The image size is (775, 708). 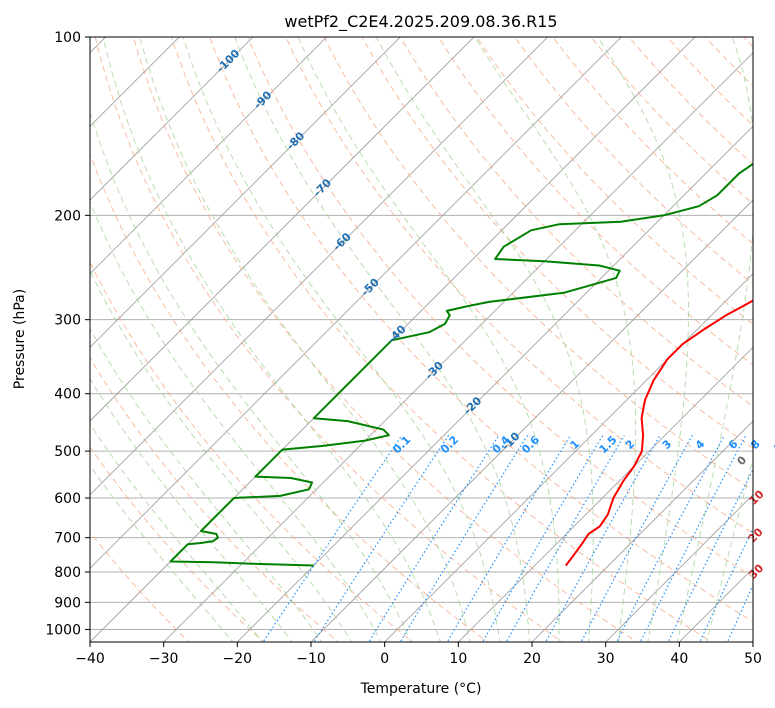 I want to click on y-axis-label: Pressure (hPa), so click(x=20, y=339).